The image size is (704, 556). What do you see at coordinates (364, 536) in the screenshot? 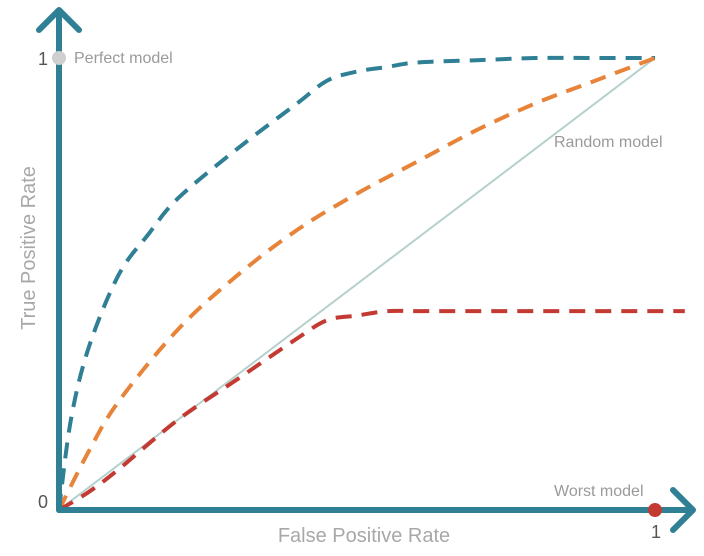
I see `x-axis-title: False Positive Rate` at bounding box center [364, 536].